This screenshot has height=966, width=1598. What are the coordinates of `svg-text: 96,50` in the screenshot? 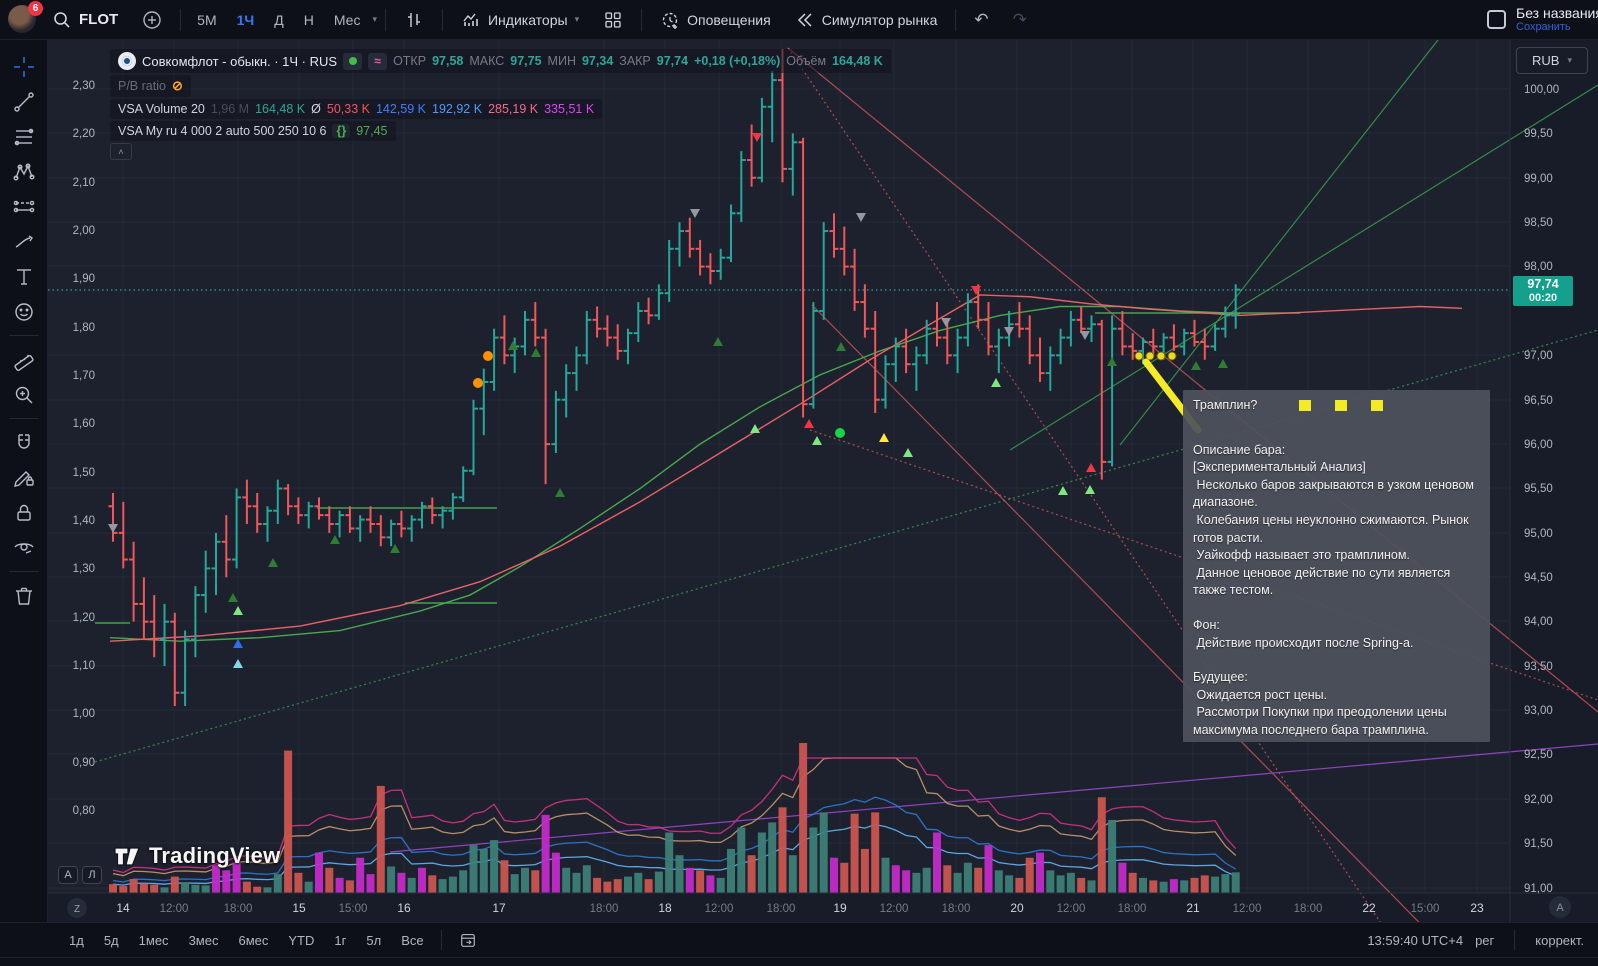 It's located at (1538, 401).